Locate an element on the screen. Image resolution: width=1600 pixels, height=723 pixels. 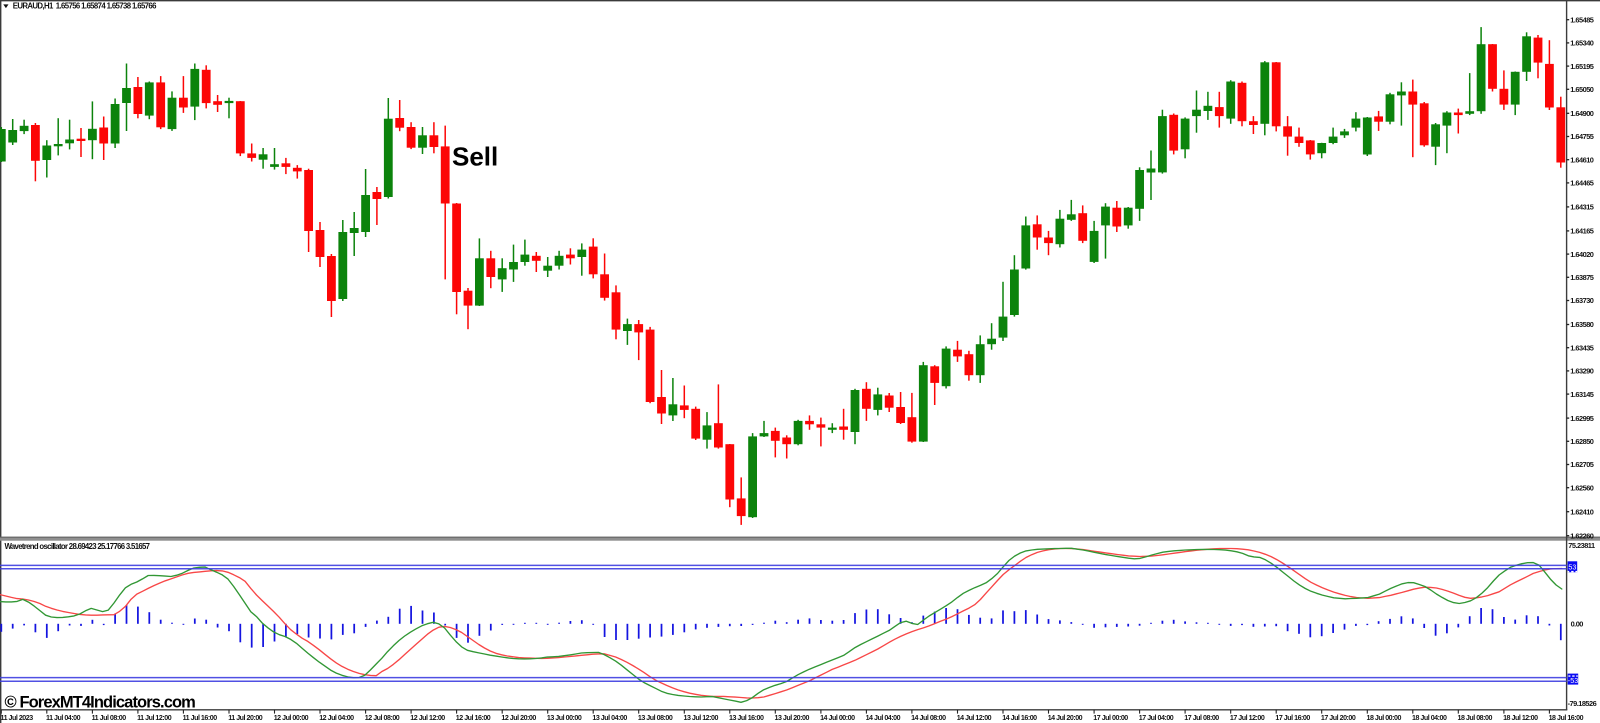
svg-text: 1.62850 is located at coordinates (1581, 441).